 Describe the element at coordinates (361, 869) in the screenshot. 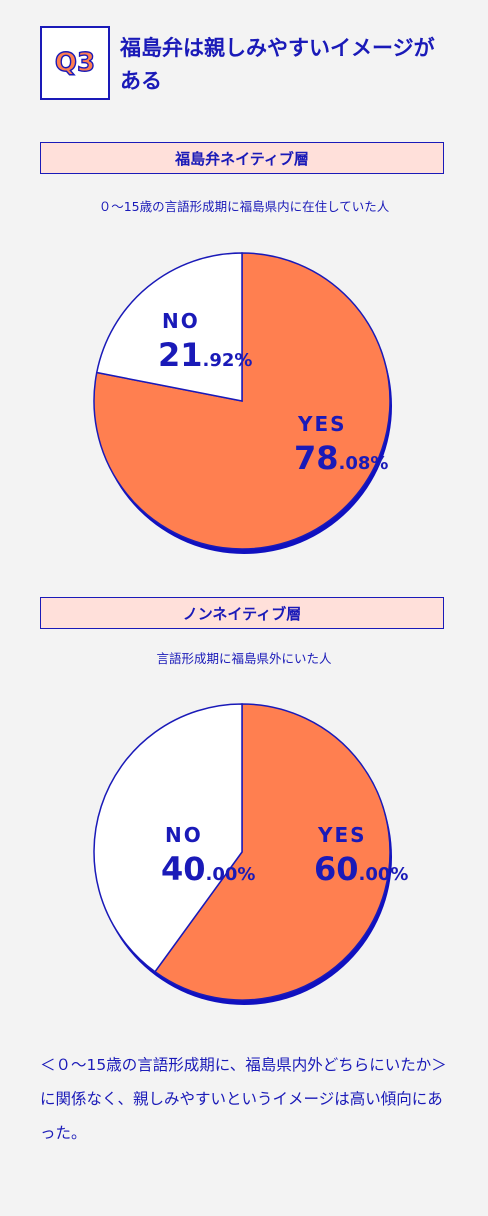

I see `slice-value-yes: 60.00%` at that location.